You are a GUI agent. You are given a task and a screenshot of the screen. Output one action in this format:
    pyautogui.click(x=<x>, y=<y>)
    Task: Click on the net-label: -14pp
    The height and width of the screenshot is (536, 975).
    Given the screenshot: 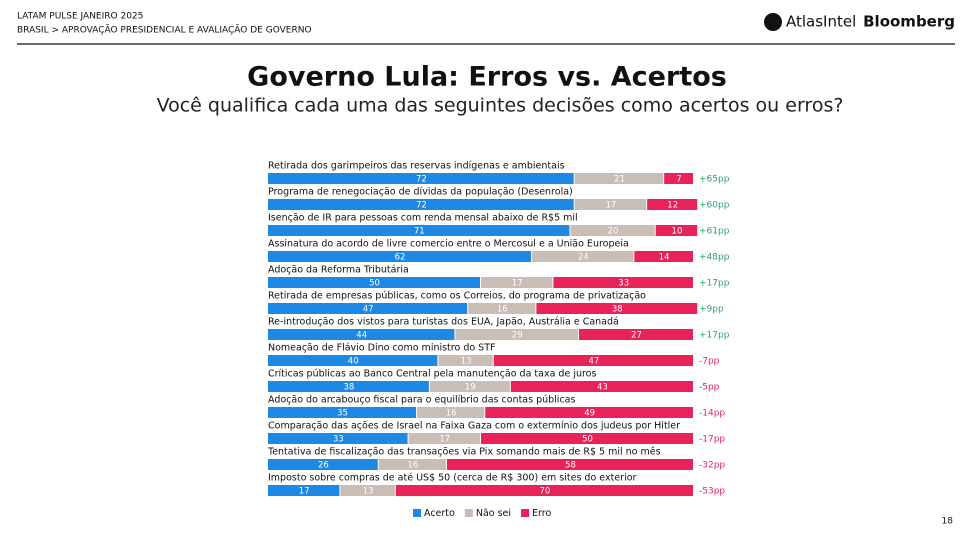 What is the action you would take?
    pyautogui.click(x=712, y=414)
    